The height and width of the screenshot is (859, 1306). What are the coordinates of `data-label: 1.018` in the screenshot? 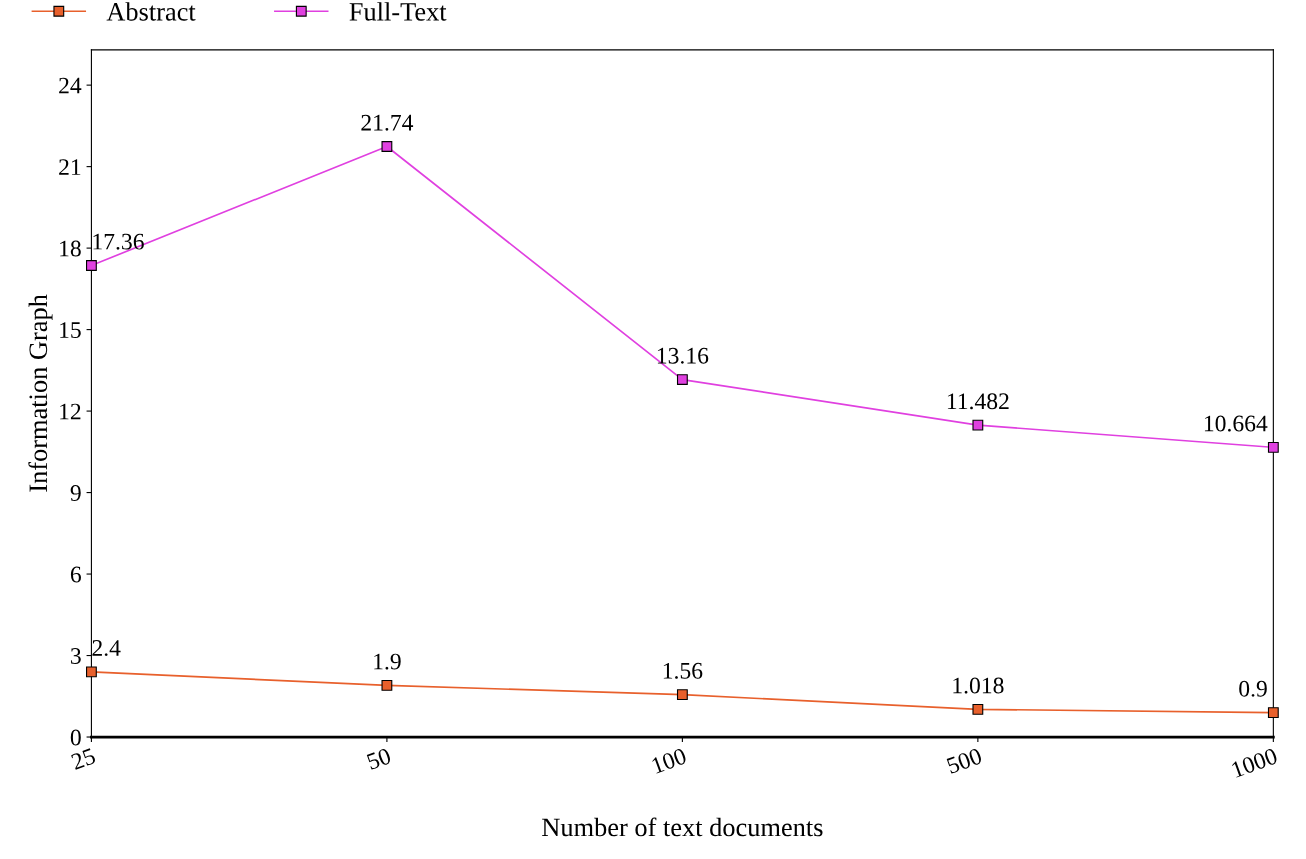 It's located at (978, 685).